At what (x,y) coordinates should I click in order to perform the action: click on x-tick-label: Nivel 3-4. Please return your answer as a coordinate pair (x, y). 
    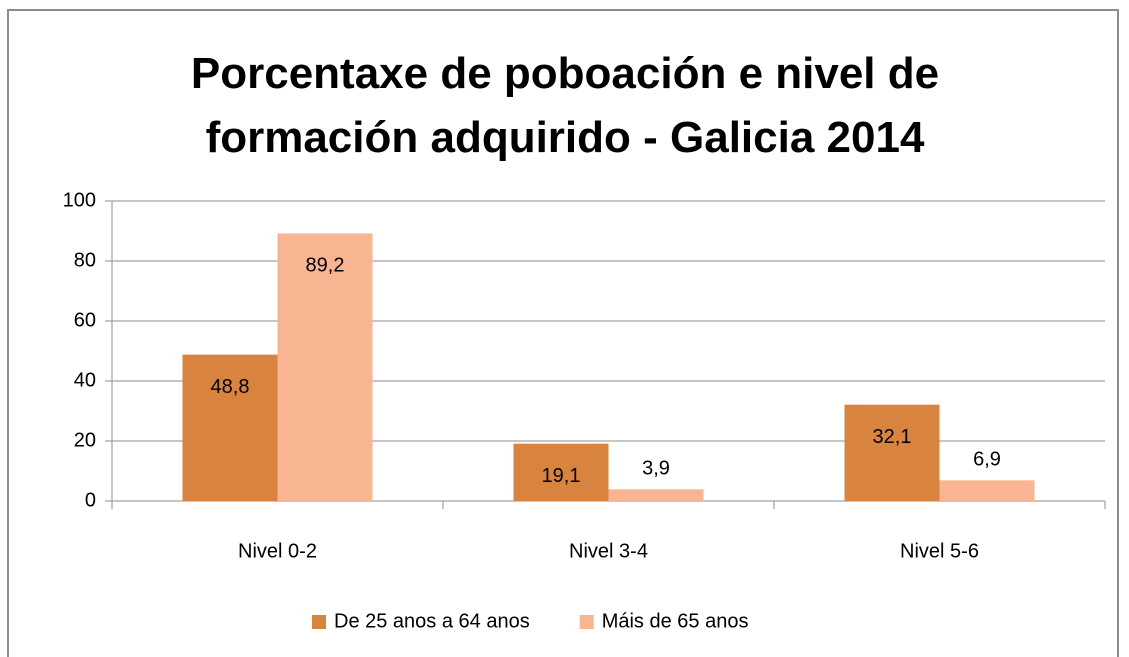
    Looking at the image, I should click on (608, 551).